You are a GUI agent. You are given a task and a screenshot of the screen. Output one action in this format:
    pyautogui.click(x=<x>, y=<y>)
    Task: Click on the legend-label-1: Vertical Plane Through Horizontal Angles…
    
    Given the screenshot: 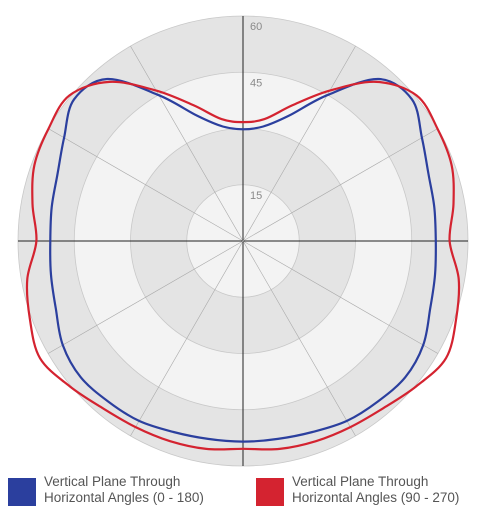 What is the action you would take?
    pyautogui.click(x=376, y=489)
    